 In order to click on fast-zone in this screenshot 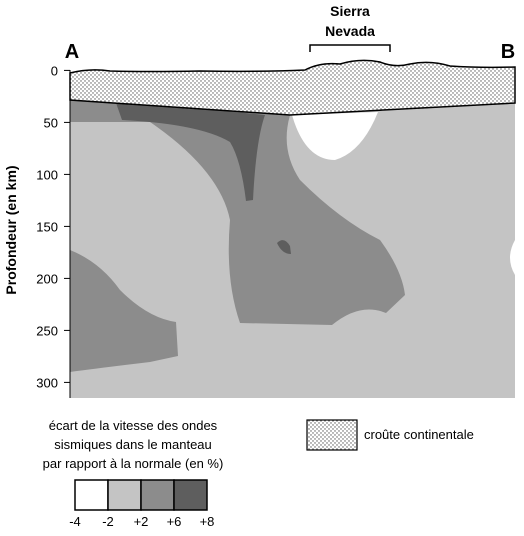, I will do `click(124, 311)`.